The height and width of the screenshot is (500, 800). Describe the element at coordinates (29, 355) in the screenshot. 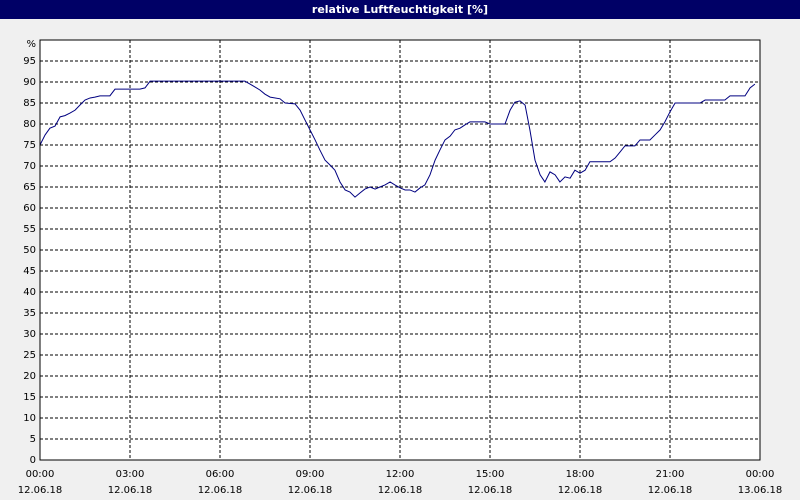

I see `y-tick-label: 25` at that location.